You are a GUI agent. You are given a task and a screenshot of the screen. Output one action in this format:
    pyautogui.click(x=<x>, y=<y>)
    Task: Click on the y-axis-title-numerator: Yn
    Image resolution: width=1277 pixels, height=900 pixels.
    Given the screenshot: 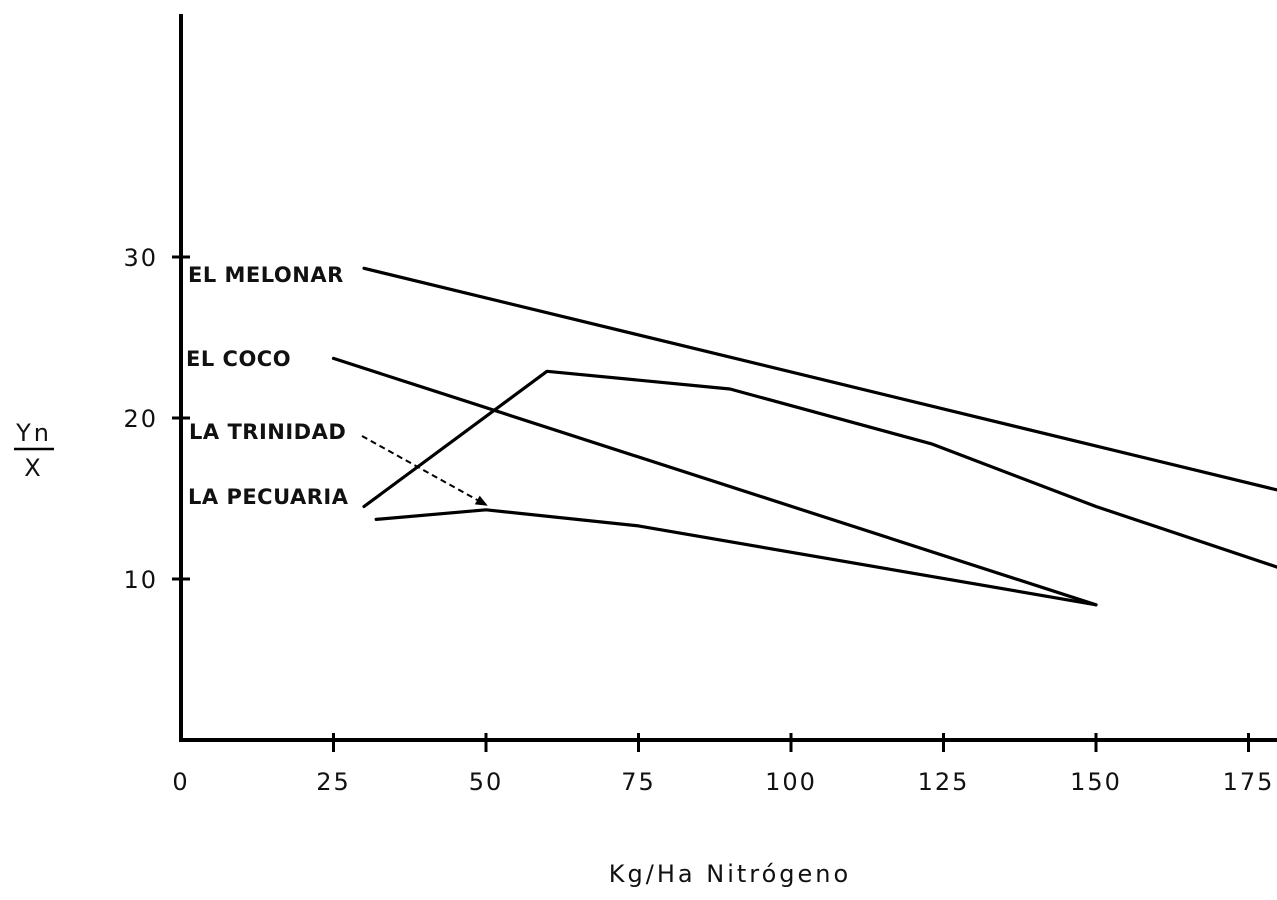 What is the action you would take?
    pyautogui.click(x=33, y=433)
    